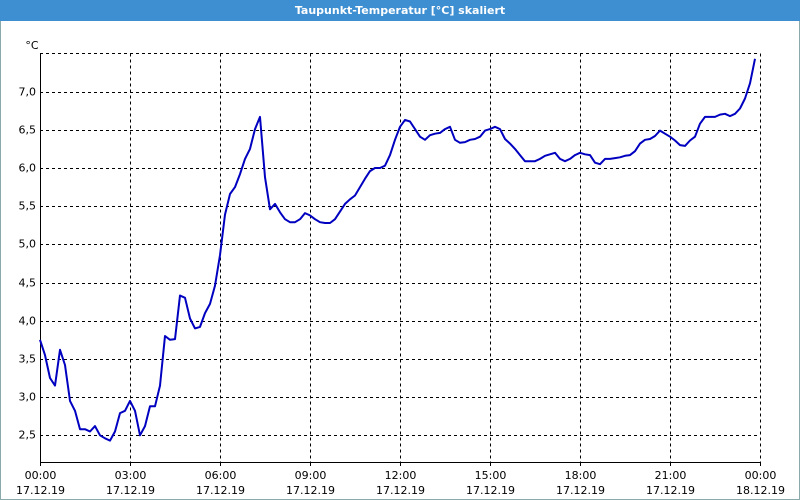 The height and width of the screenshot is (500, 800). I want to click on y-tick-label: 5,5, so click(28, 206).